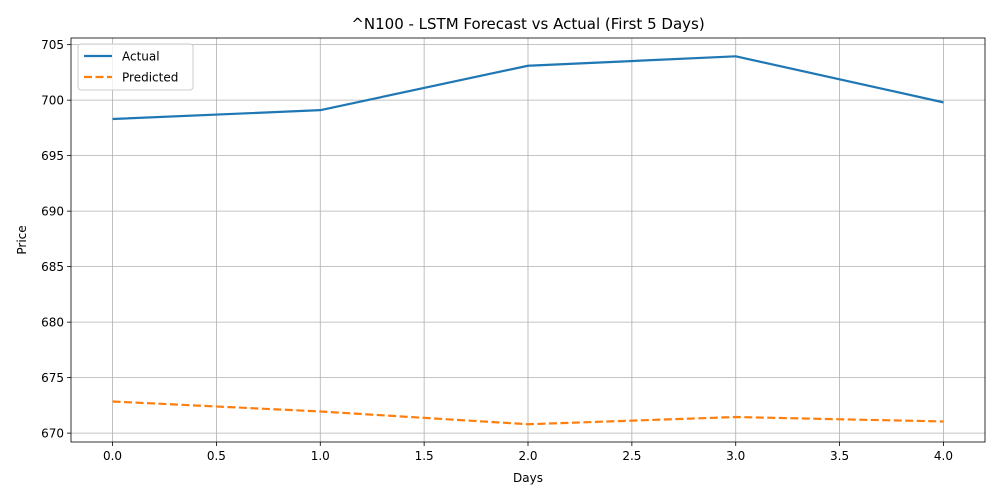  What do you see at coordinates (216, 456) in the screenshot?
I see `x-tick-label: 0.5` at bounding box center [216, 456].